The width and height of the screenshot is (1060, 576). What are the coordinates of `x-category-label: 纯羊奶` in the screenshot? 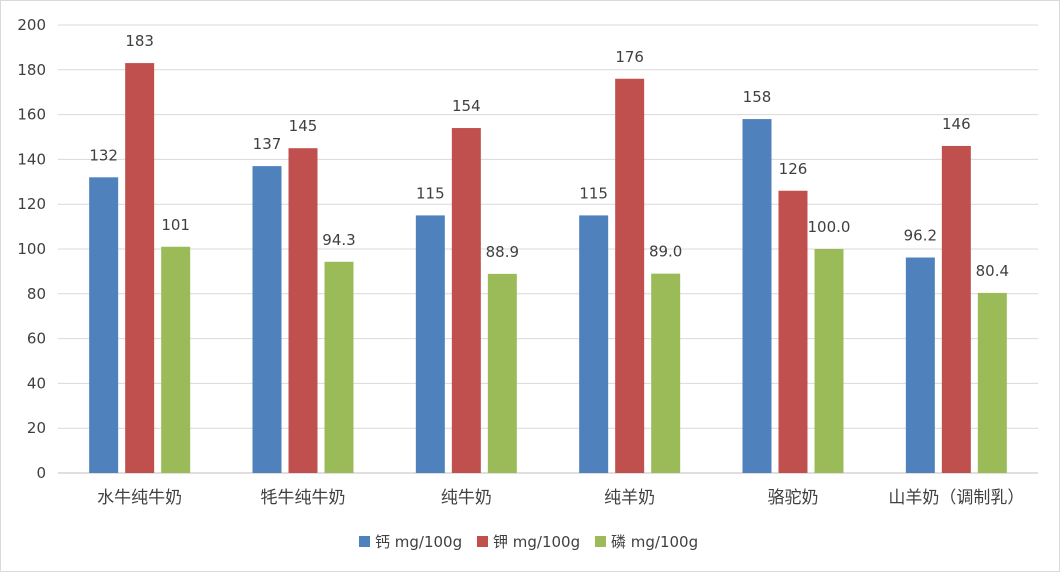 It's located at (629, 498).